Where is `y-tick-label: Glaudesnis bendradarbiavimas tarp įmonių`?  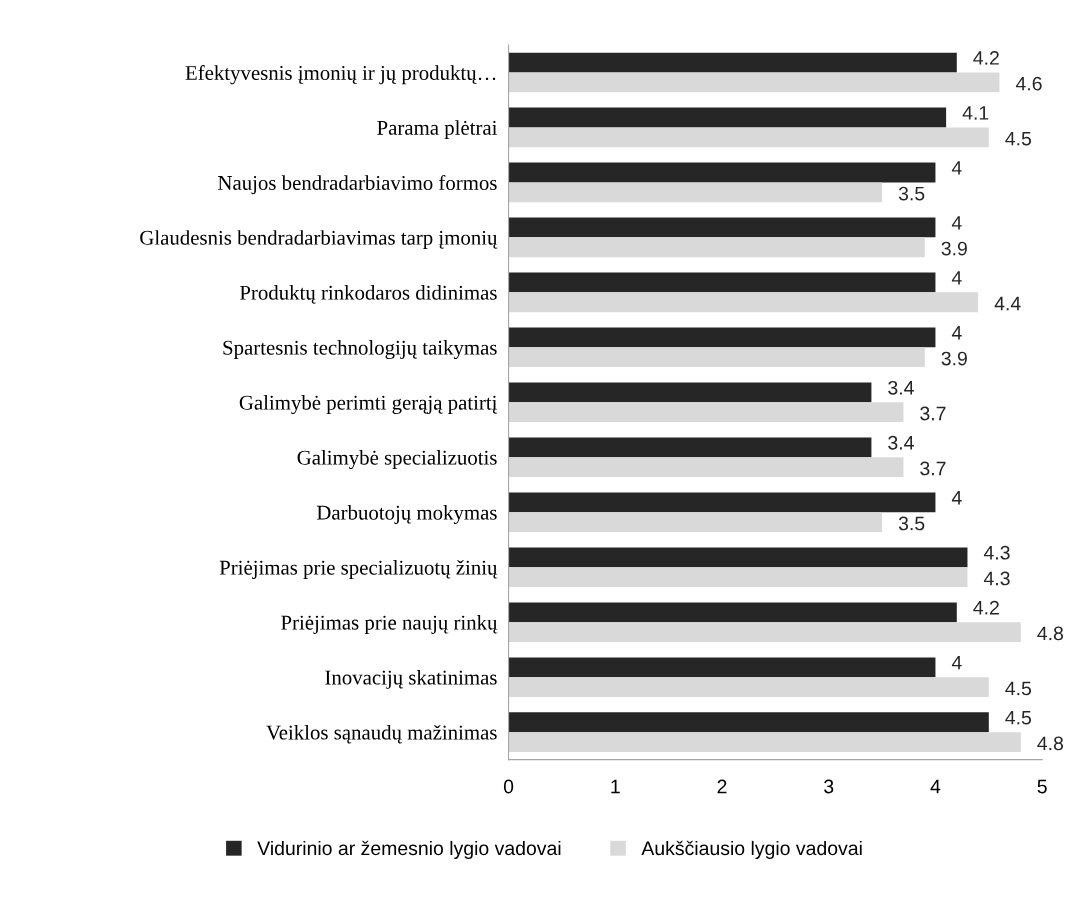
y-tick-label: Glaudesnis bendradarbiavimas tarp įmonių is located at coordinates (319, 240).